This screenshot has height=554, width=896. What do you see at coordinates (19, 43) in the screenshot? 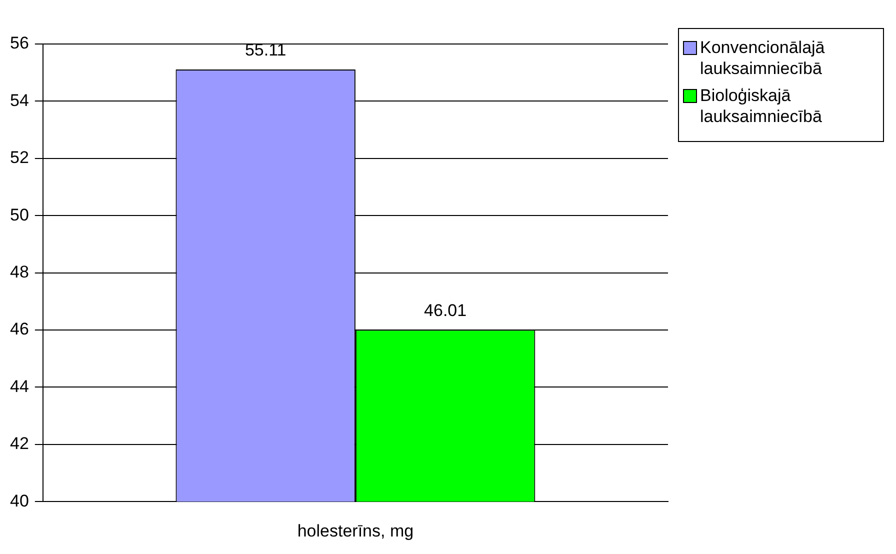
I see `y-tick-label: 56` at bounding box center [19, 43].